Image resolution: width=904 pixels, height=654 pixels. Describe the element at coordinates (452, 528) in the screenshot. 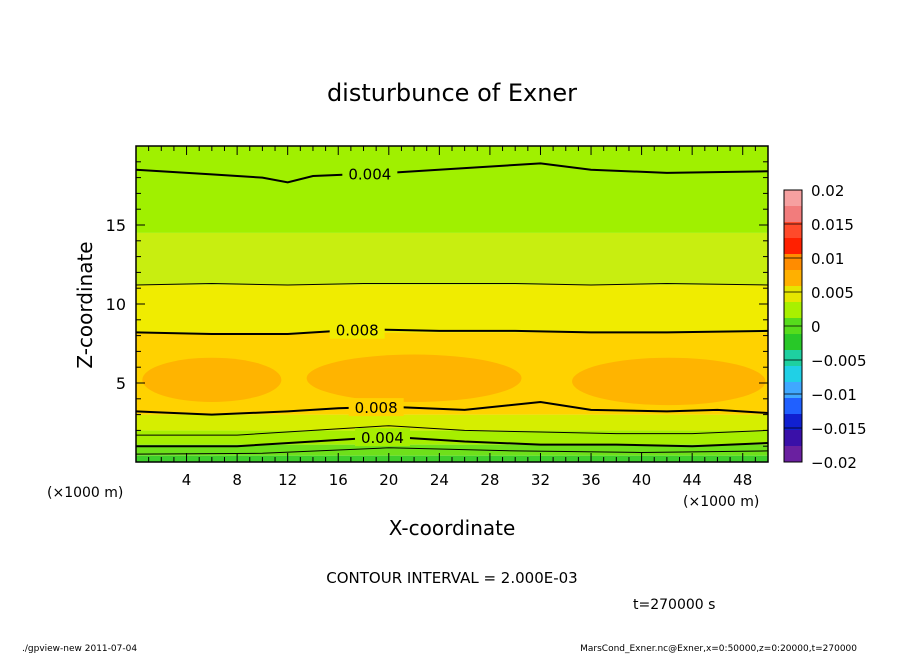

I see `x-axis-label: X-coordinate` at that location.